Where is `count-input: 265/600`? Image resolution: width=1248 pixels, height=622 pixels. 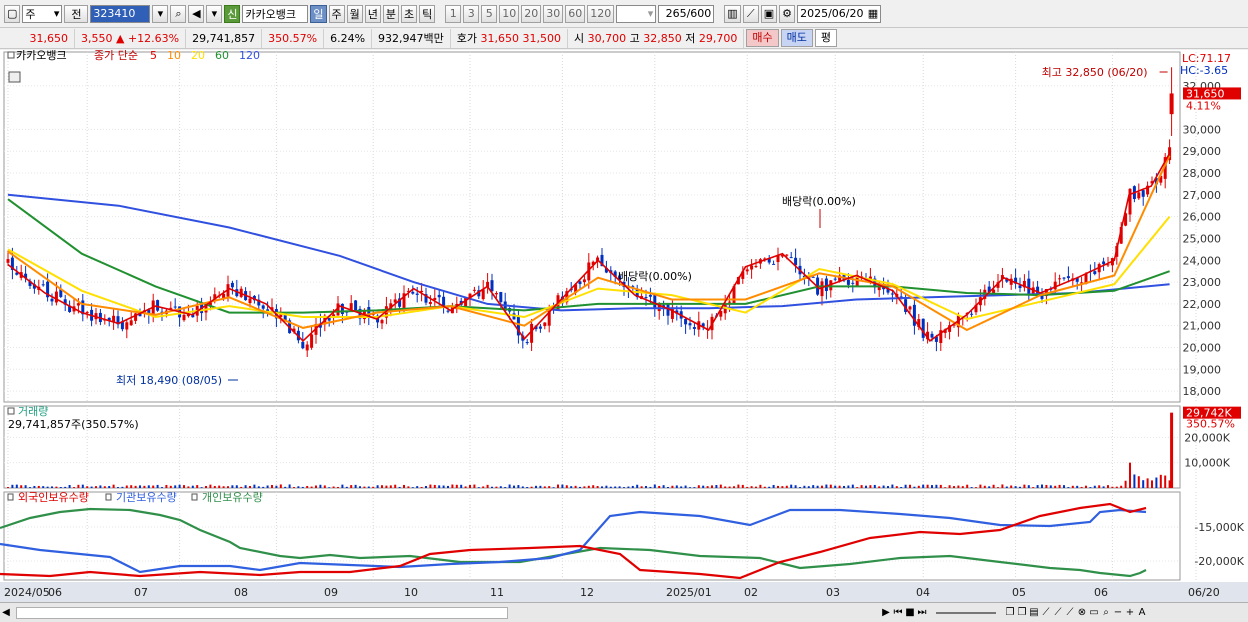
count-input: 265/600 is located at coordinates (686, 13).